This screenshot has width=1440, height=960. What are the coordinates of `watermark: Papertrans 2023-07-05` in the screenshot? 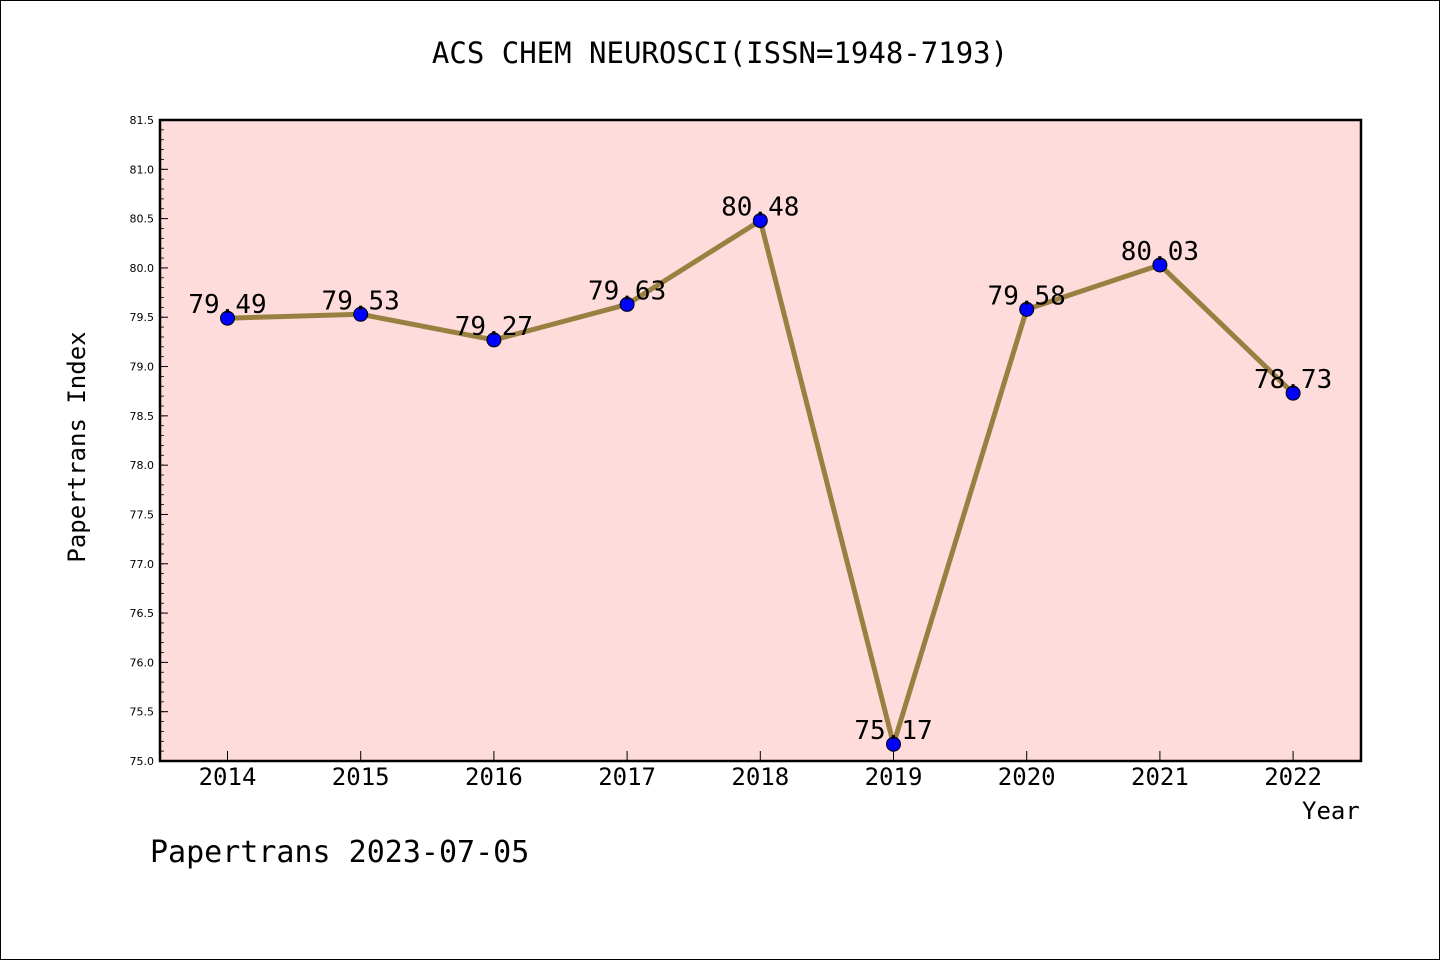 It's located at (340, 852).